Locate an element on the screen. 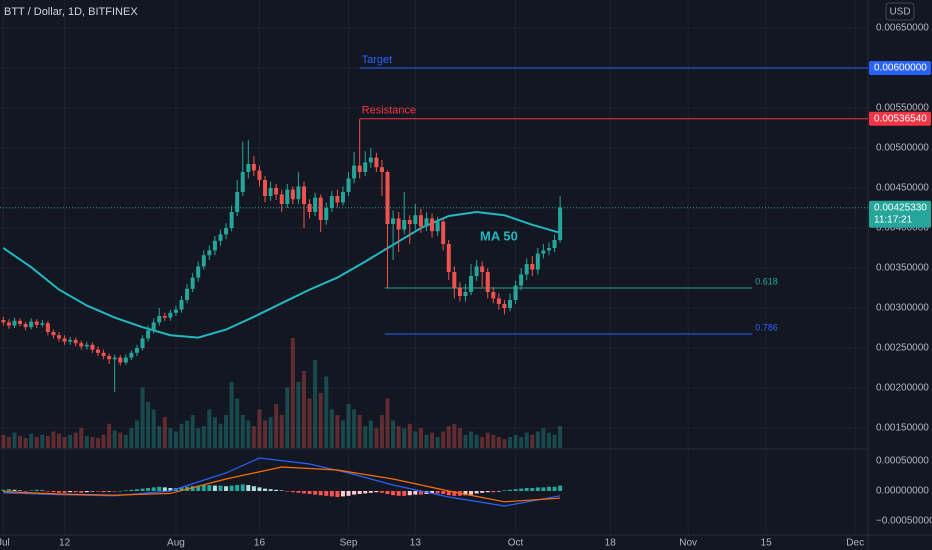 The height and width of the screenshot is (550, 932). y-tick-label: 0.00550000 is located at coordinates (902, 108).